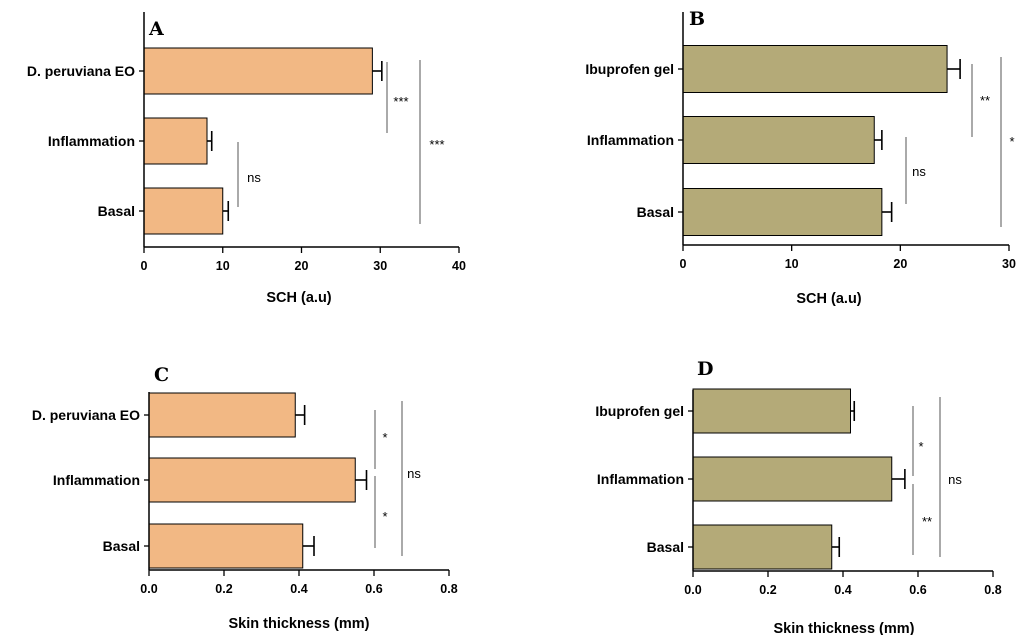 The width and height of the screenshot is (1019, 635). Describe the element at coordinates (697, 19) in the screenshot. I see `panel-label: B` at that location.